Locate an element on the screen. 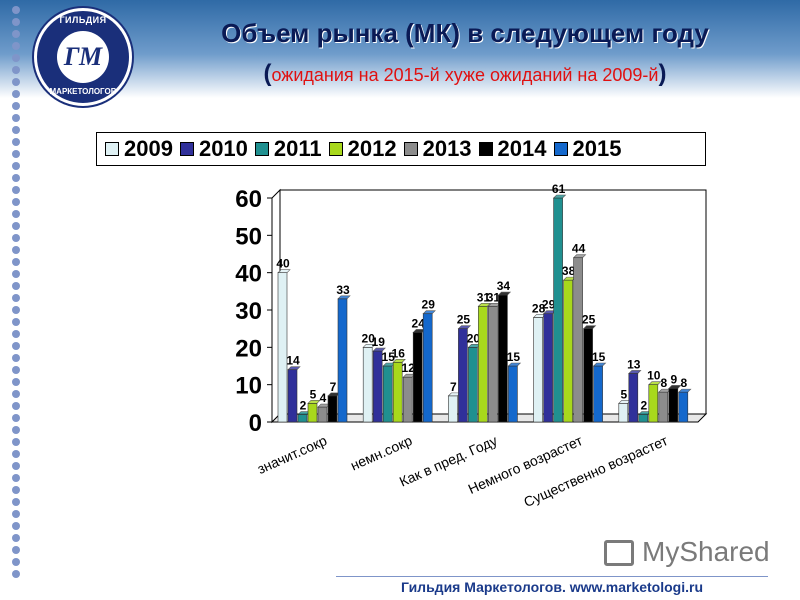 The height and width of the screenshot is (600, 800). slide-title: Объем рынка (МК) в следующем году is located at coordinates (465, 33).